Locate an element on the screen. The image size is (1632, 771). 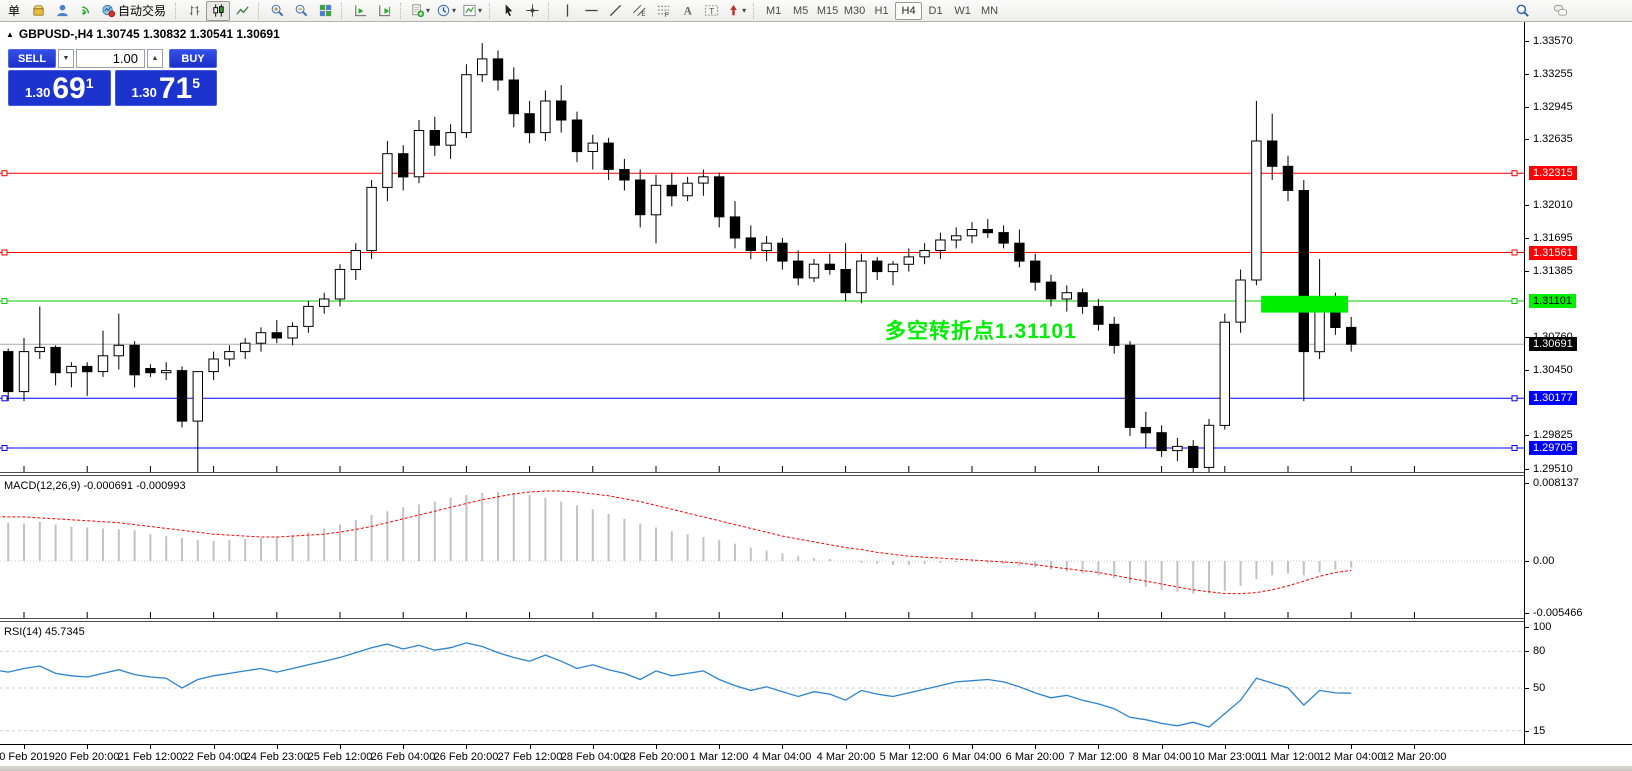
sell-button: SELL is located at coordinates (32, 58).